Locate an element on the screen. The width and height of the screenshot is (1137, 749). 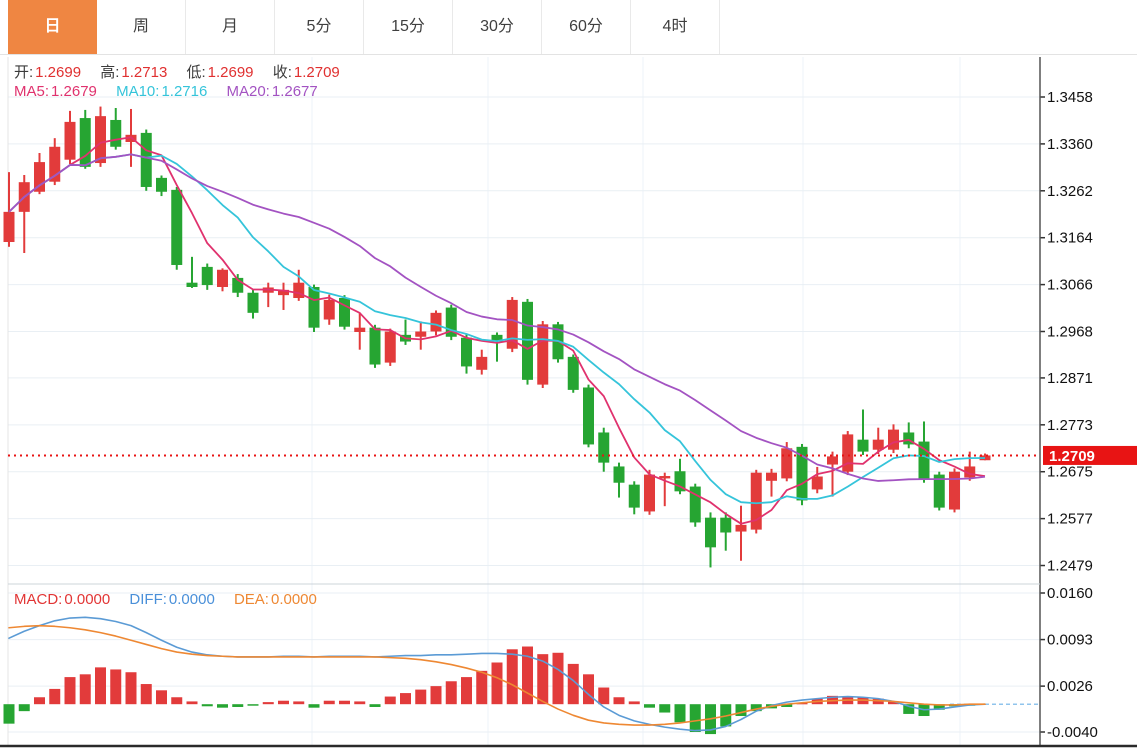
tab-30min: 30分 is located at coordinates (497, 27).